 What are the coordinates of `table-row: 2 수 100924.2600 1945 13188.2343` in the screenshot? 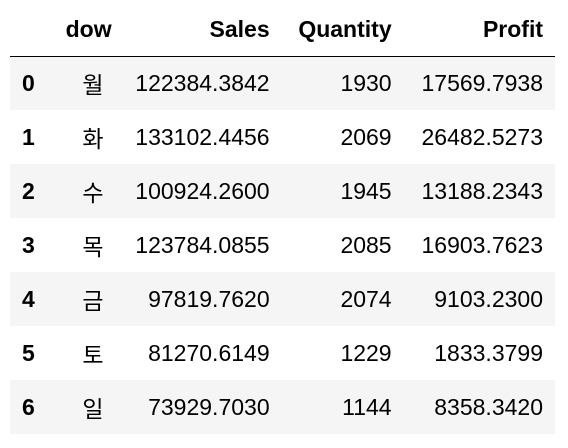 It's located at (282, 191).